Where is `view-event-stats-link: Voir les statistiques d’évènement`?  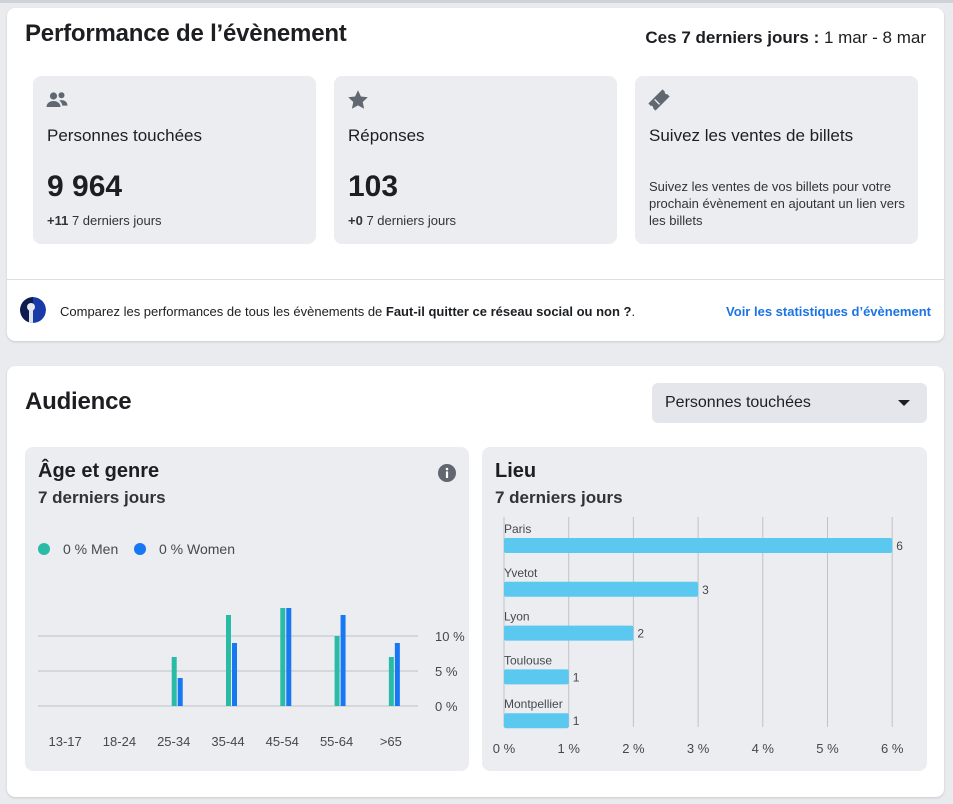
view-event-stats-link: Voir les statistiques d’évènement is located at coordinates (828, 311).